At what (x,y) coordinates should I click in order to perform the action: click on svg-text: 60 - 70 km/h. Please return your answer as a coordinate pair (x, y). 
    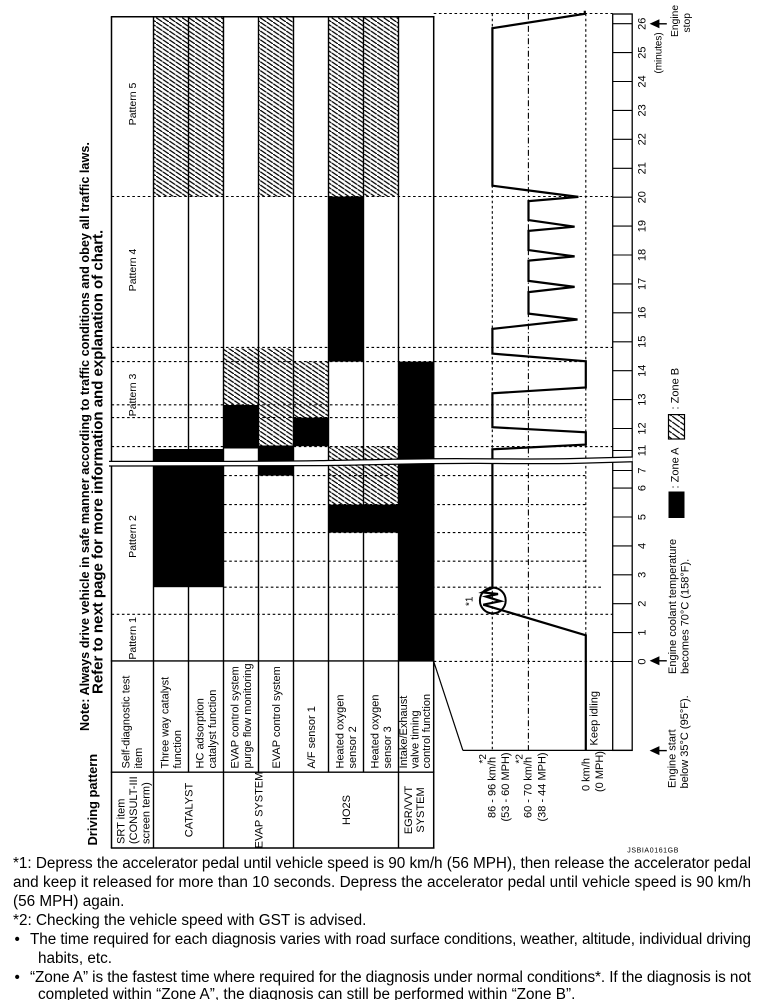
    Looking at the image, I should click on (529, 787).